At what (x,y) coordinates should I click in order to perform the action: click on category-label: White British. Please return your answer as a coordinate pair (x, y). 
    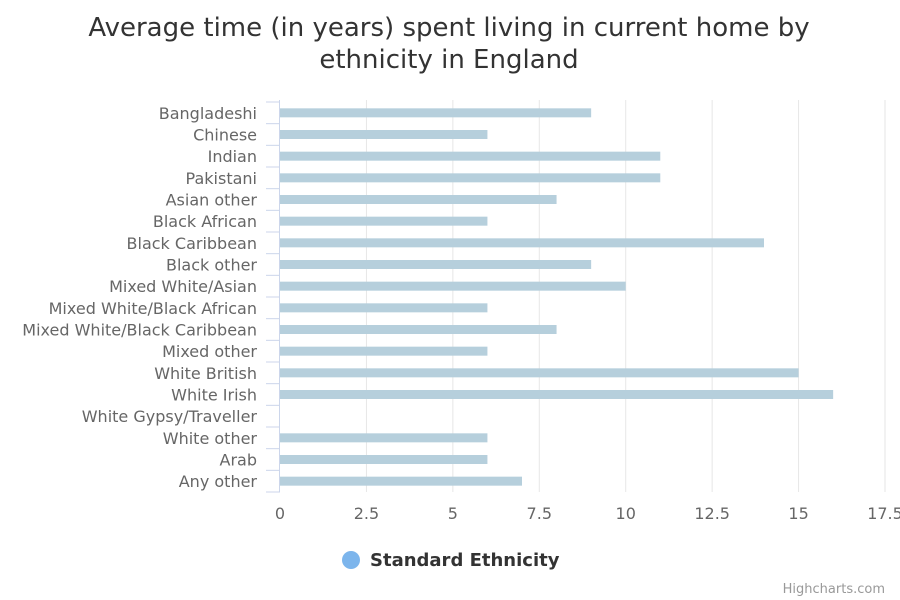
    Looking at the image, I should click on (205, 373).